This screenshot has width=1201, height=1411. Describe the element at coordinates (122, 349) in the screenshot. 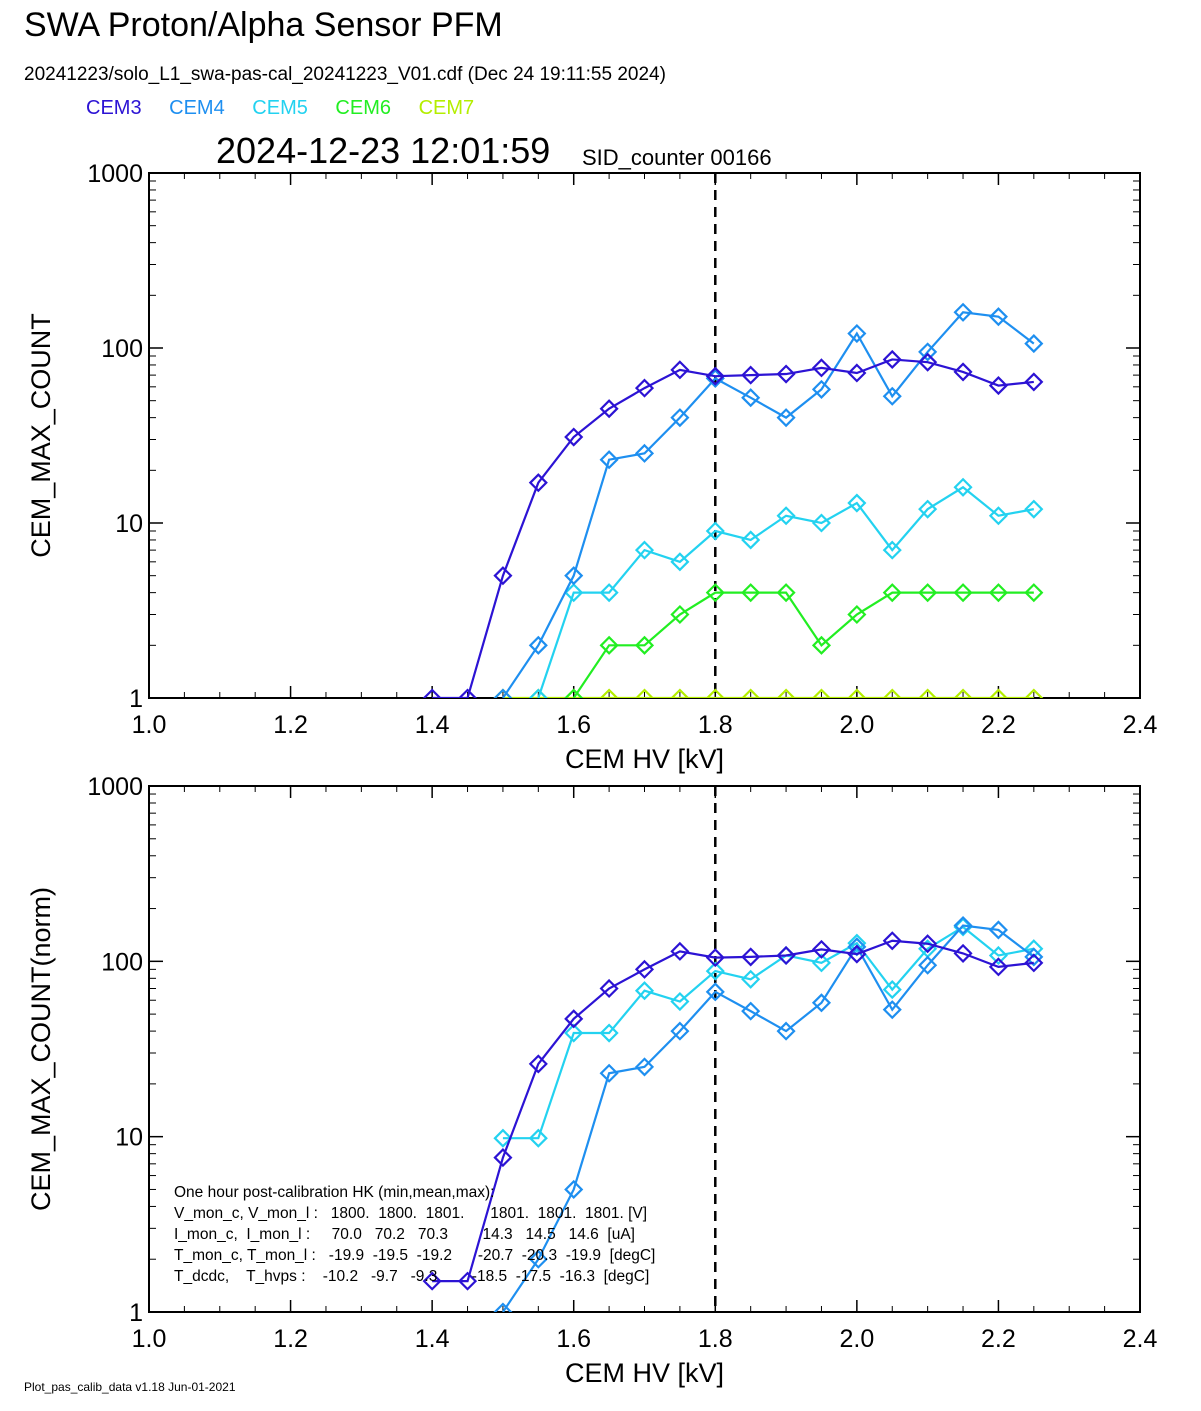

I see `y-tick-label: 100` at that location.